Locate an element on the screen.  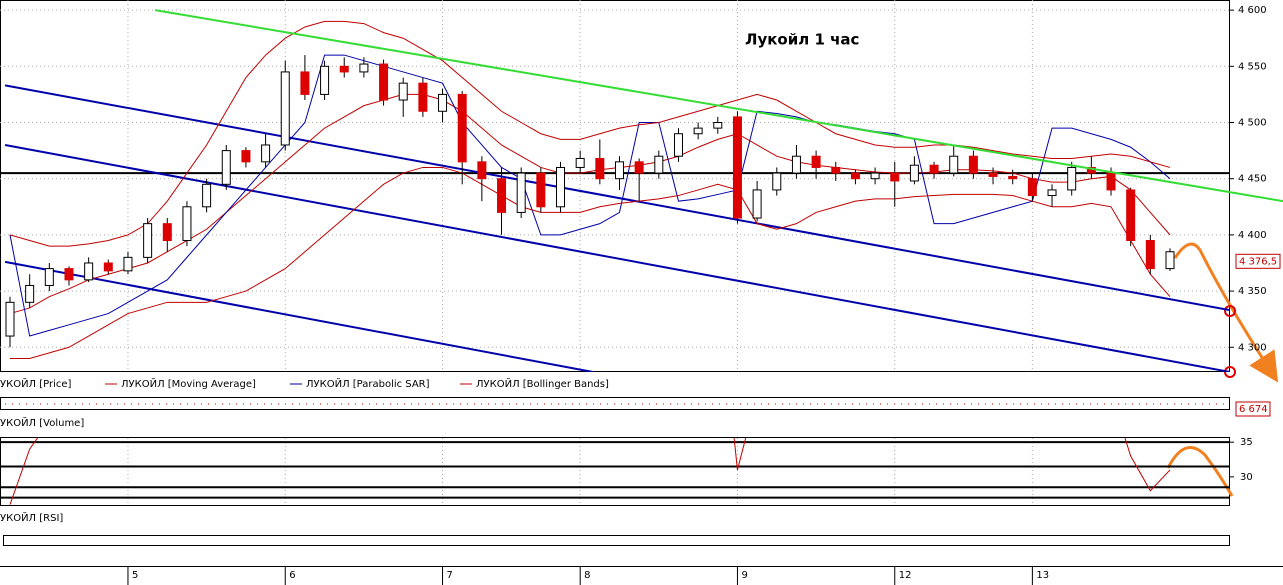
y-tick-label: 4 450 is located at coordinates (1252, 179).